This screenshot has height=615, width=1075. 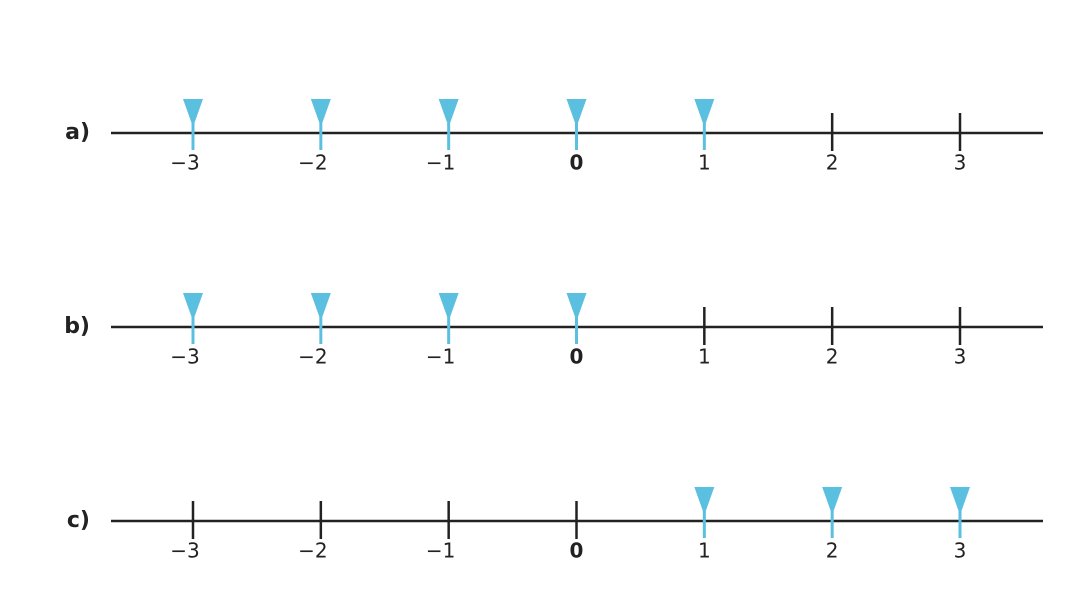 I want to click on row-label: b), so click(x=77, y=326).